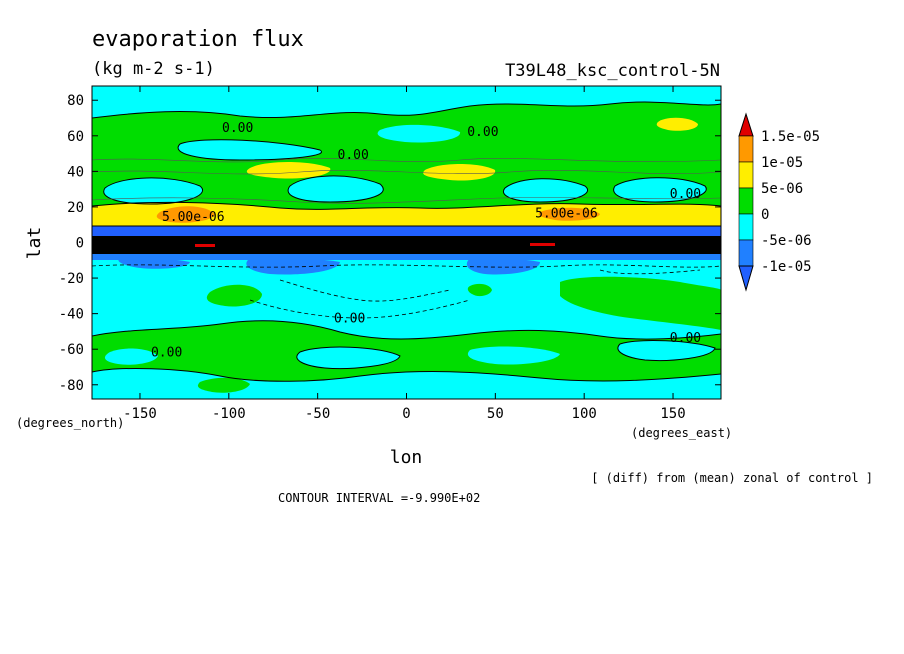  What do you see at coordinates (746, 278) in the screenshot?
I see `colorbar-bottom-arrow` at bounding box center [746, 278].